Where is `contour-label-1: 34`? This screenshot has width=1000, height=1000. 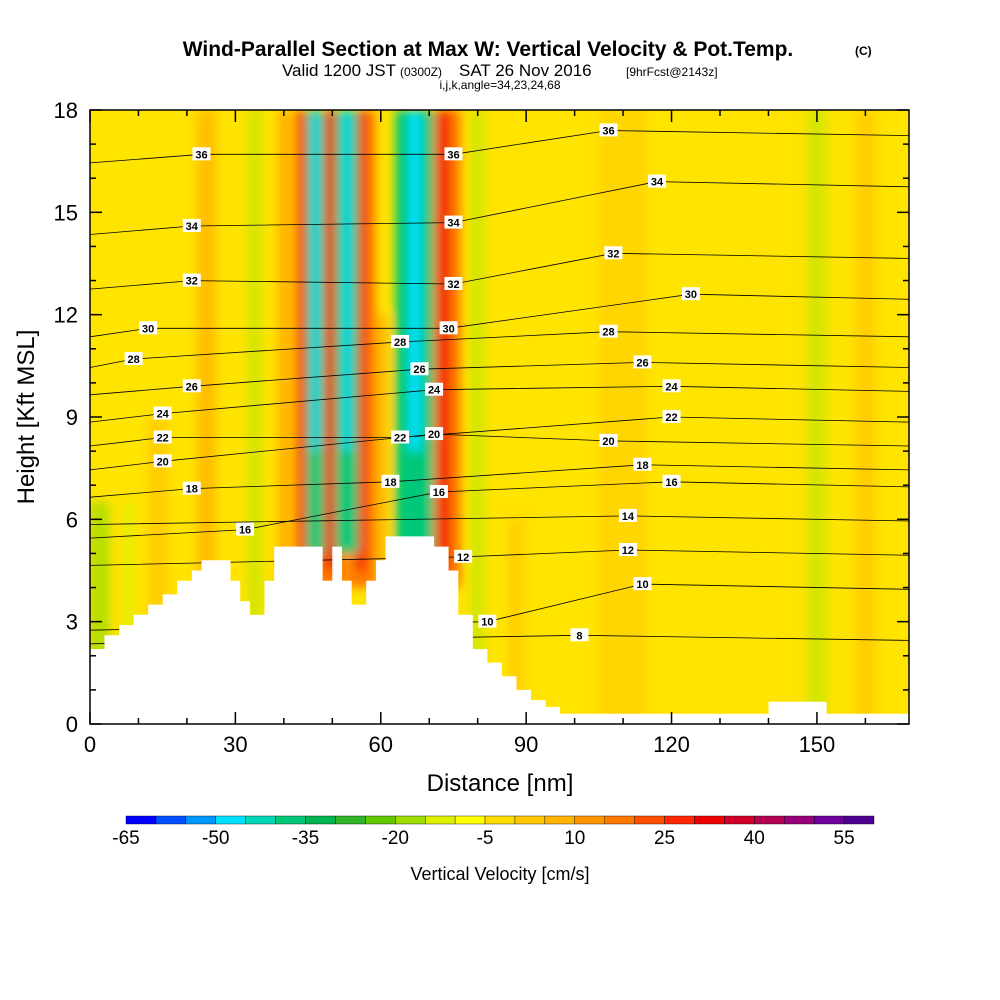 contour-label-1: 34 is located at coordinates (191, 225).